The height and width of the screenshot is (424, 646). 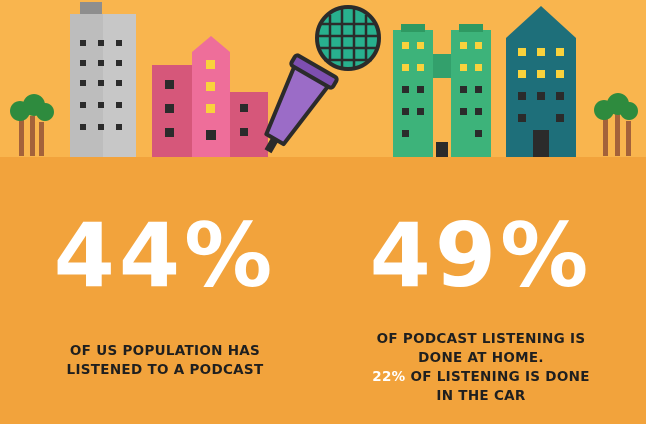 What do you see at coordinates (165, 351) in the screenshot?
I see `caption-line: OF US POPULATION HAS` at bounding box center [165, 351].